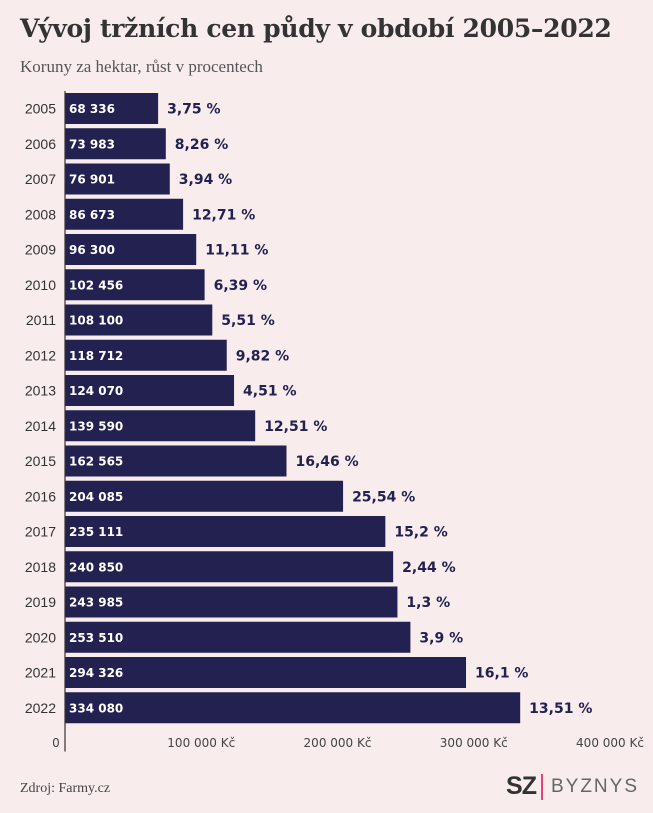 The width and height of the screenshot is (653, 813). What do you see at coordinates (40, 179) in the screenshot?
I see `category-label: 2007` at bounding box center [40, 179].